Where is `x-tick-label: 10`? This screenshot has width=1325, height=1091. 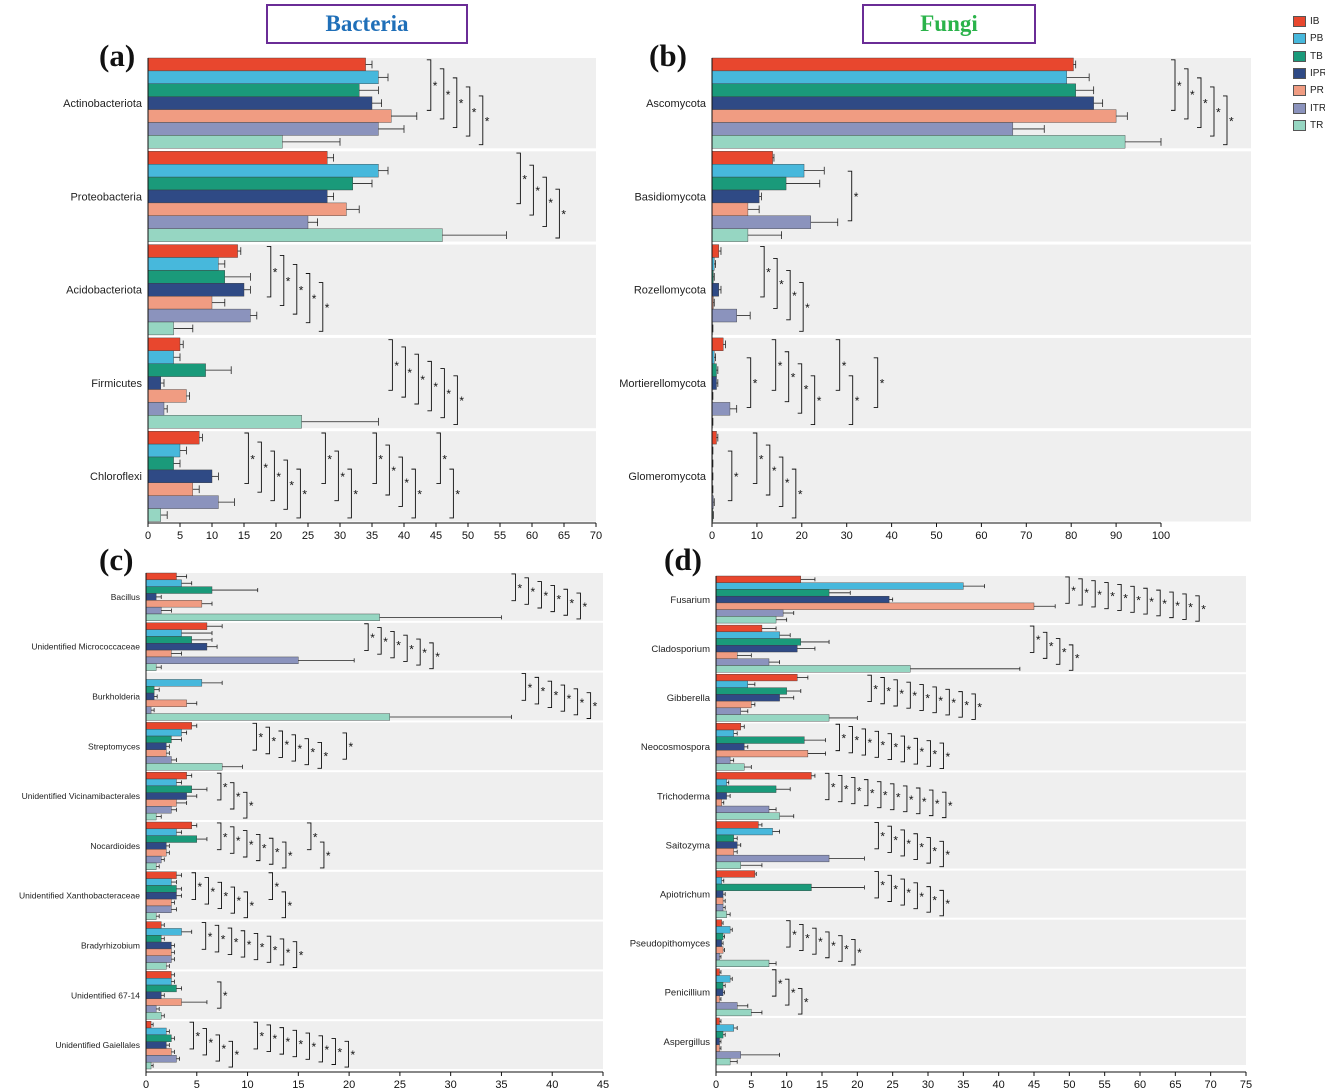
x-tick-label: 10 is located at coordinates (757, 536).